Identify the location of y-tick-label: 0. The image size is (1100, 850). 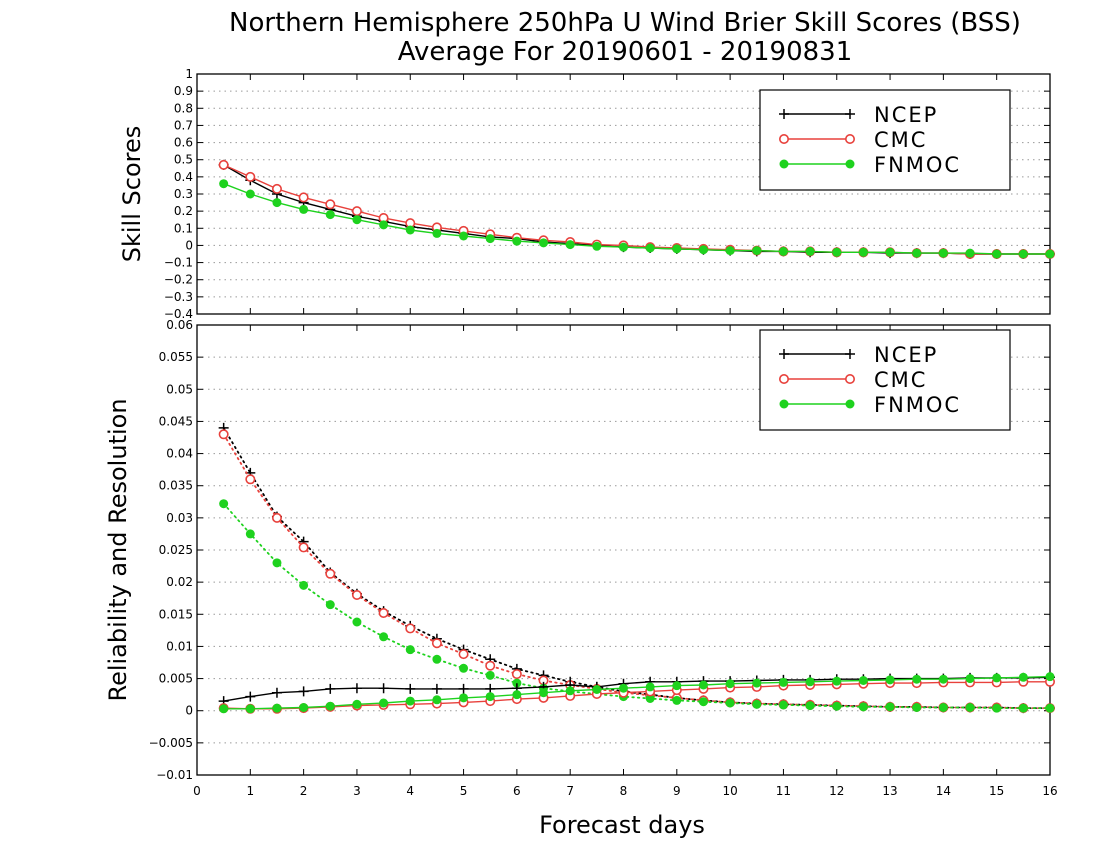
(189, 711).